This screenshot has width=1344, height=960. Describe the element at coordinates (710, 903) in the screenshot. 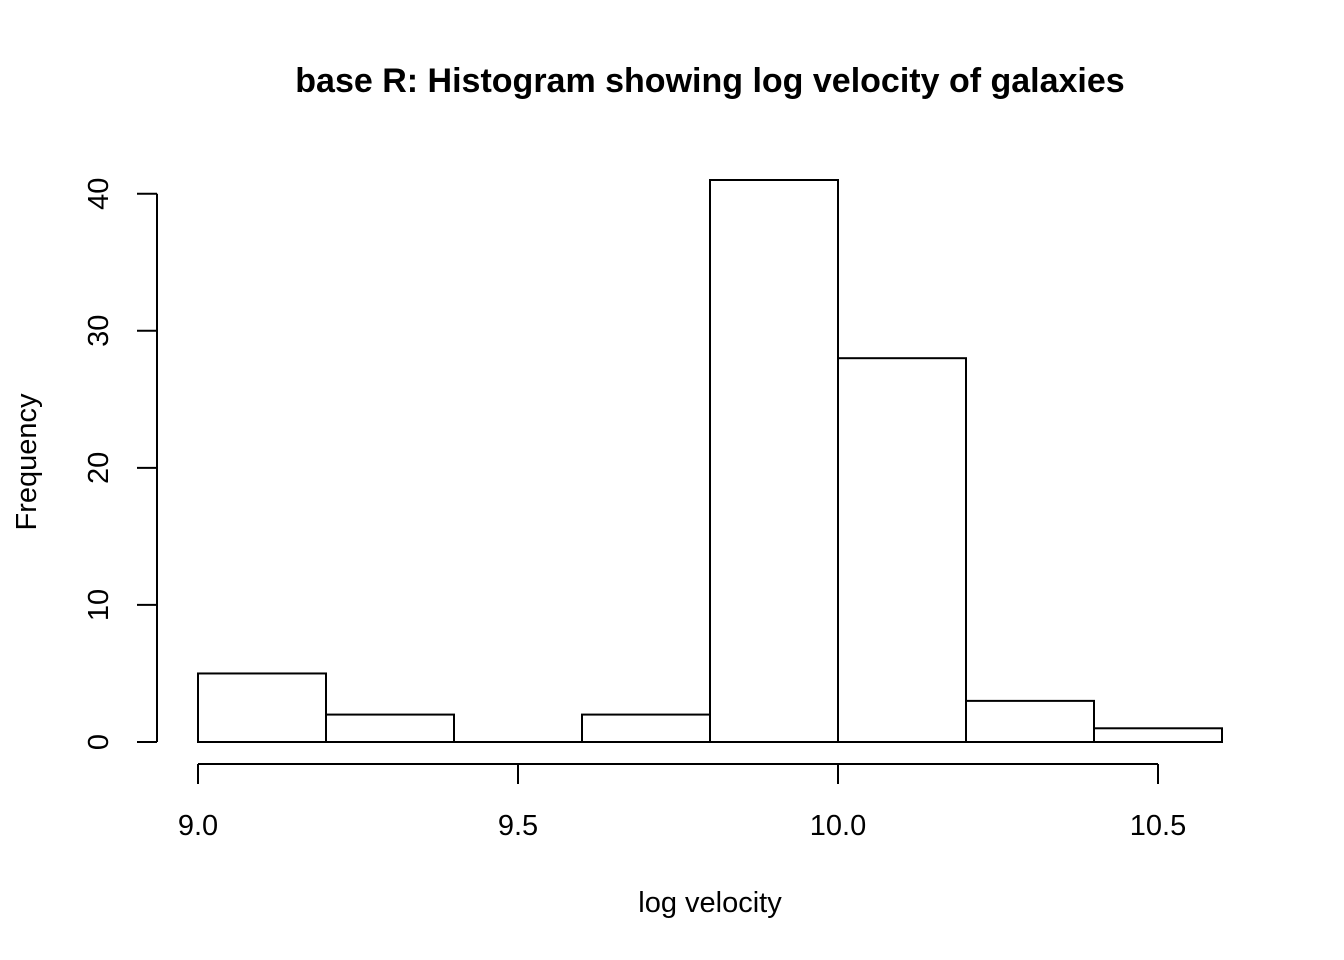

I see `x-axis-label: log velocity` at that location.